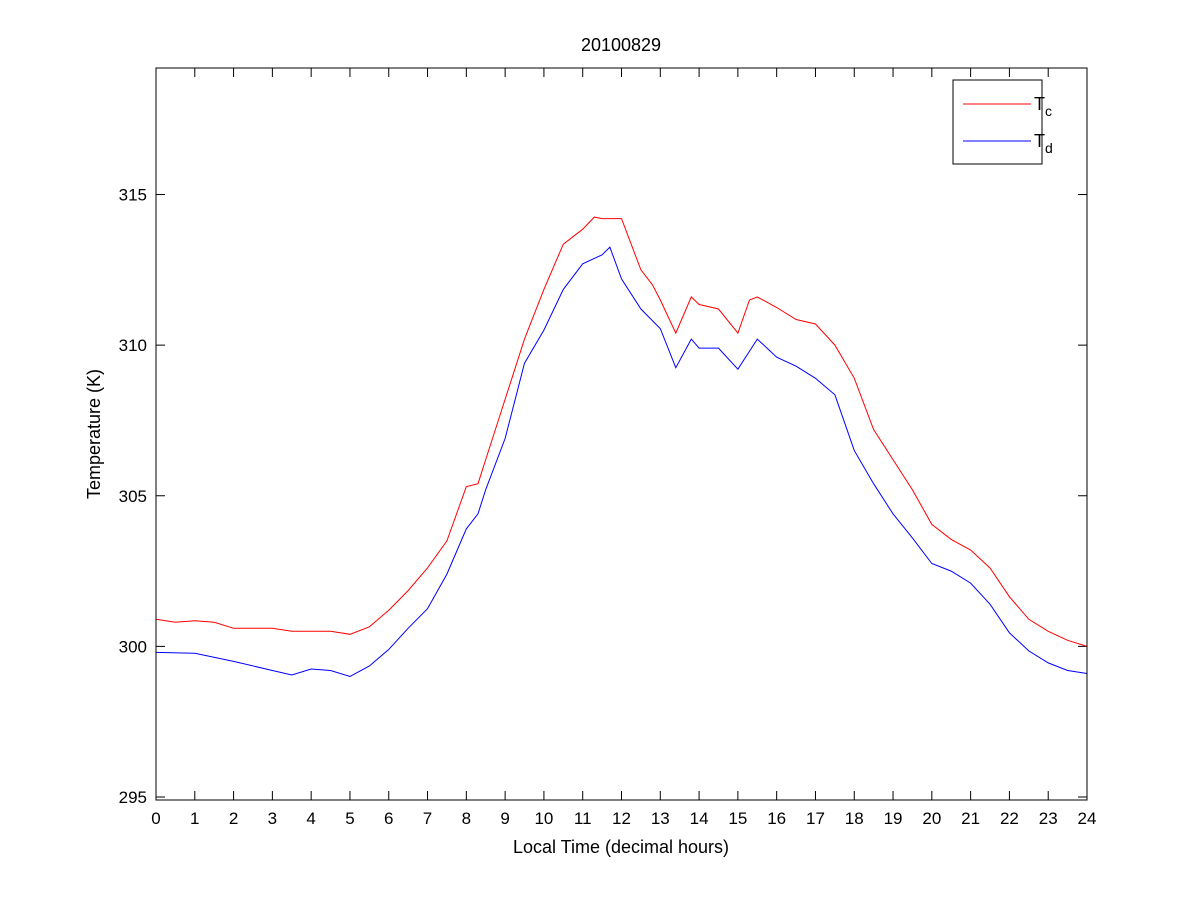 This screenshot has width=1201, height=900. Describe the element at coordinates (1048, 818) in the screenshot. I see `x-tick-label: 23` at that location.